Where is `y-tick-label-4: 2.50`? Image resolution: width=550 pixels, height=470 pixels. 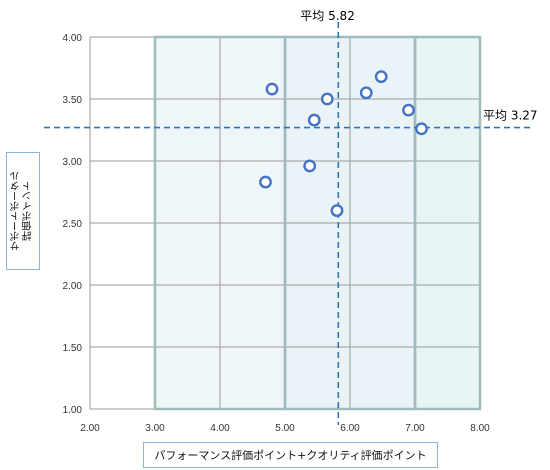
y-tick-label-4: 2.50 is located at coordinates (73, 224).